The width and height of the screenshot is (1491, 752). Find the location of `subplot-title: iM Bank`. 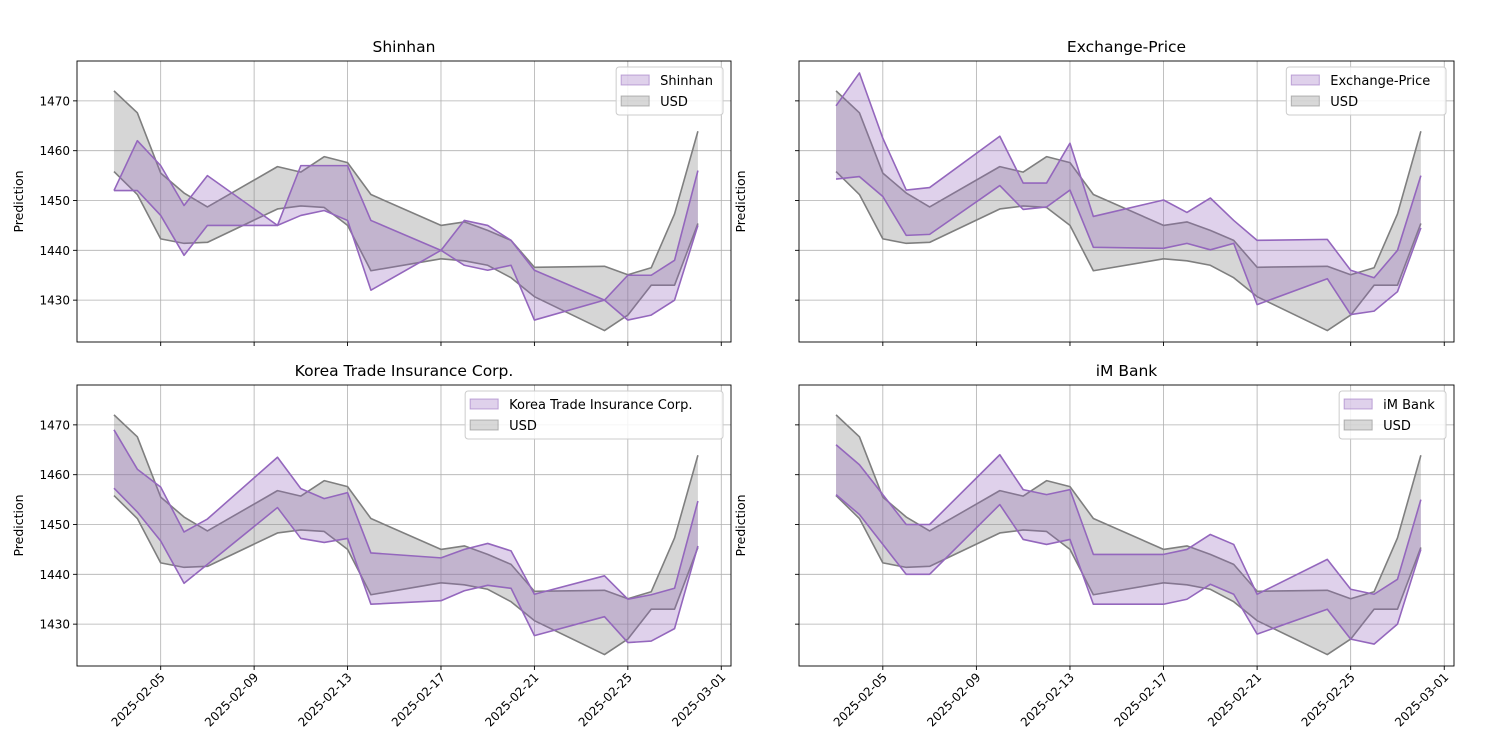

subplot-title: iM Bank is located at coordinates (1127, 371).